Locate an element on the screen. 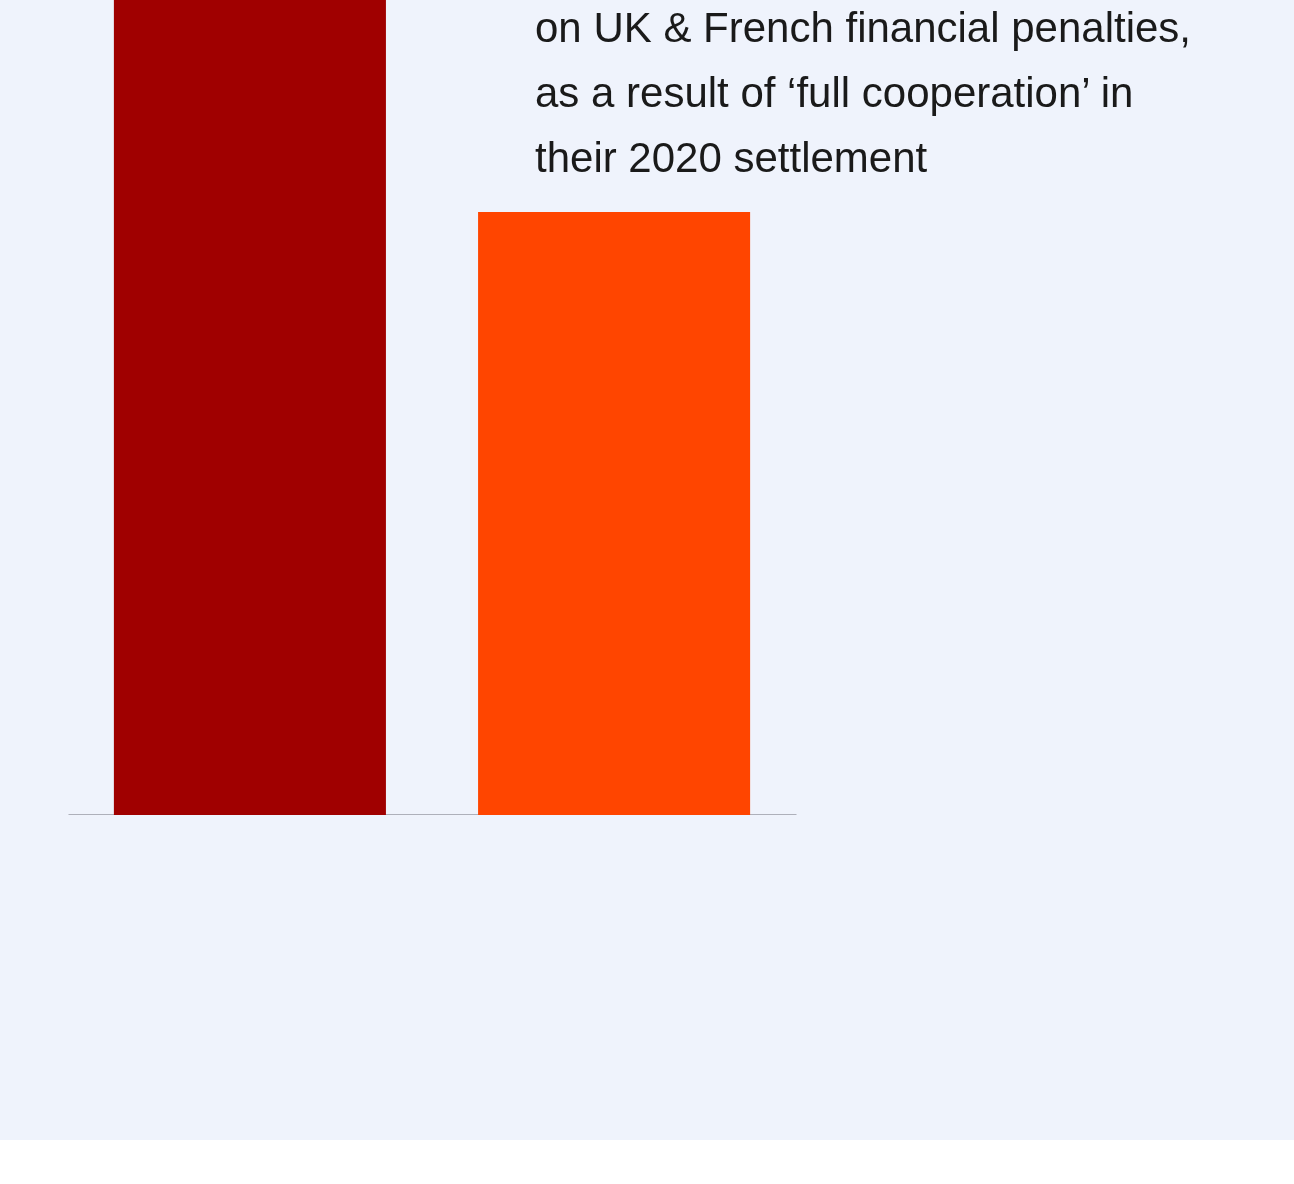 The height and width of the screenshot is (1184, 1294). annotation: on UK & French financial penalties, as a result of ‘full cooperation’ in their 2020 settlement is located at coordinates (863, 92).